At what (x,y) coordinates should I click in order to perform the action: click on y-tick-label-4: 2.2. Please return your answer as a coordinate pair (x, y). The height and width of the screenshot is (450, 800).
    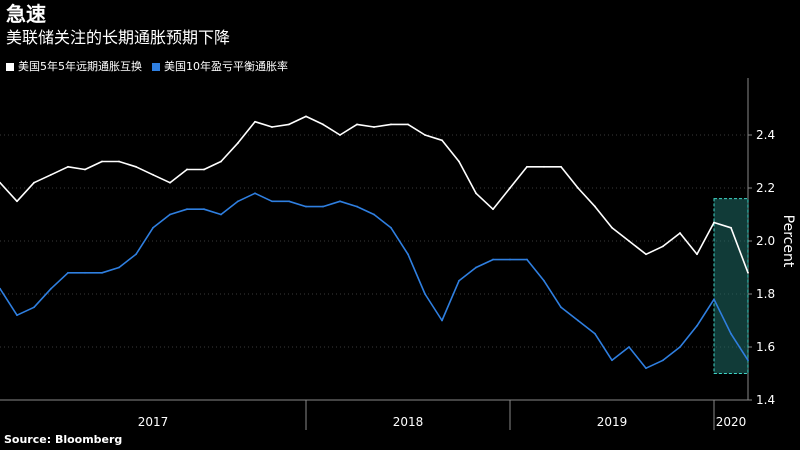
    Looking at the image, I should click on (765, 188).